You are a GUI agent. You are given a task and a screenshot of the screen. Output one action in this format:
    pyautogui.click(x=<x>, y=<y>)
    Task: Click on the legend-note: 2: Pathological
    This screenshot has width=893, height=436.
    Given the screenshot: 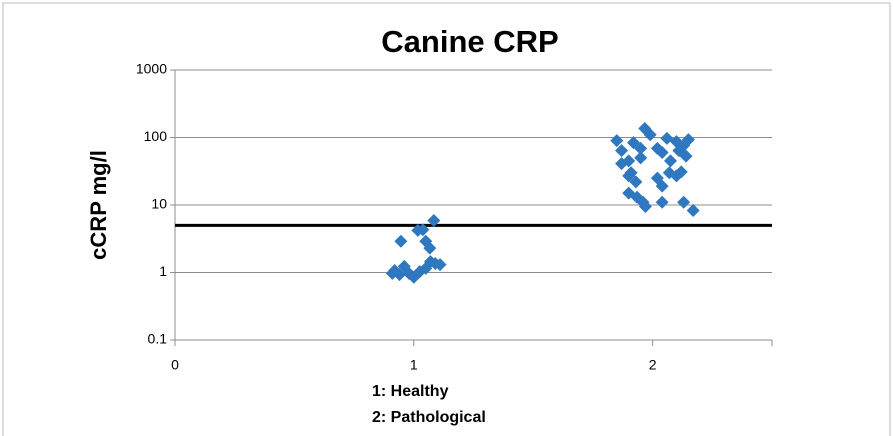 What is the action you would take?
    pyautogui.click(x=429, y=417)
    